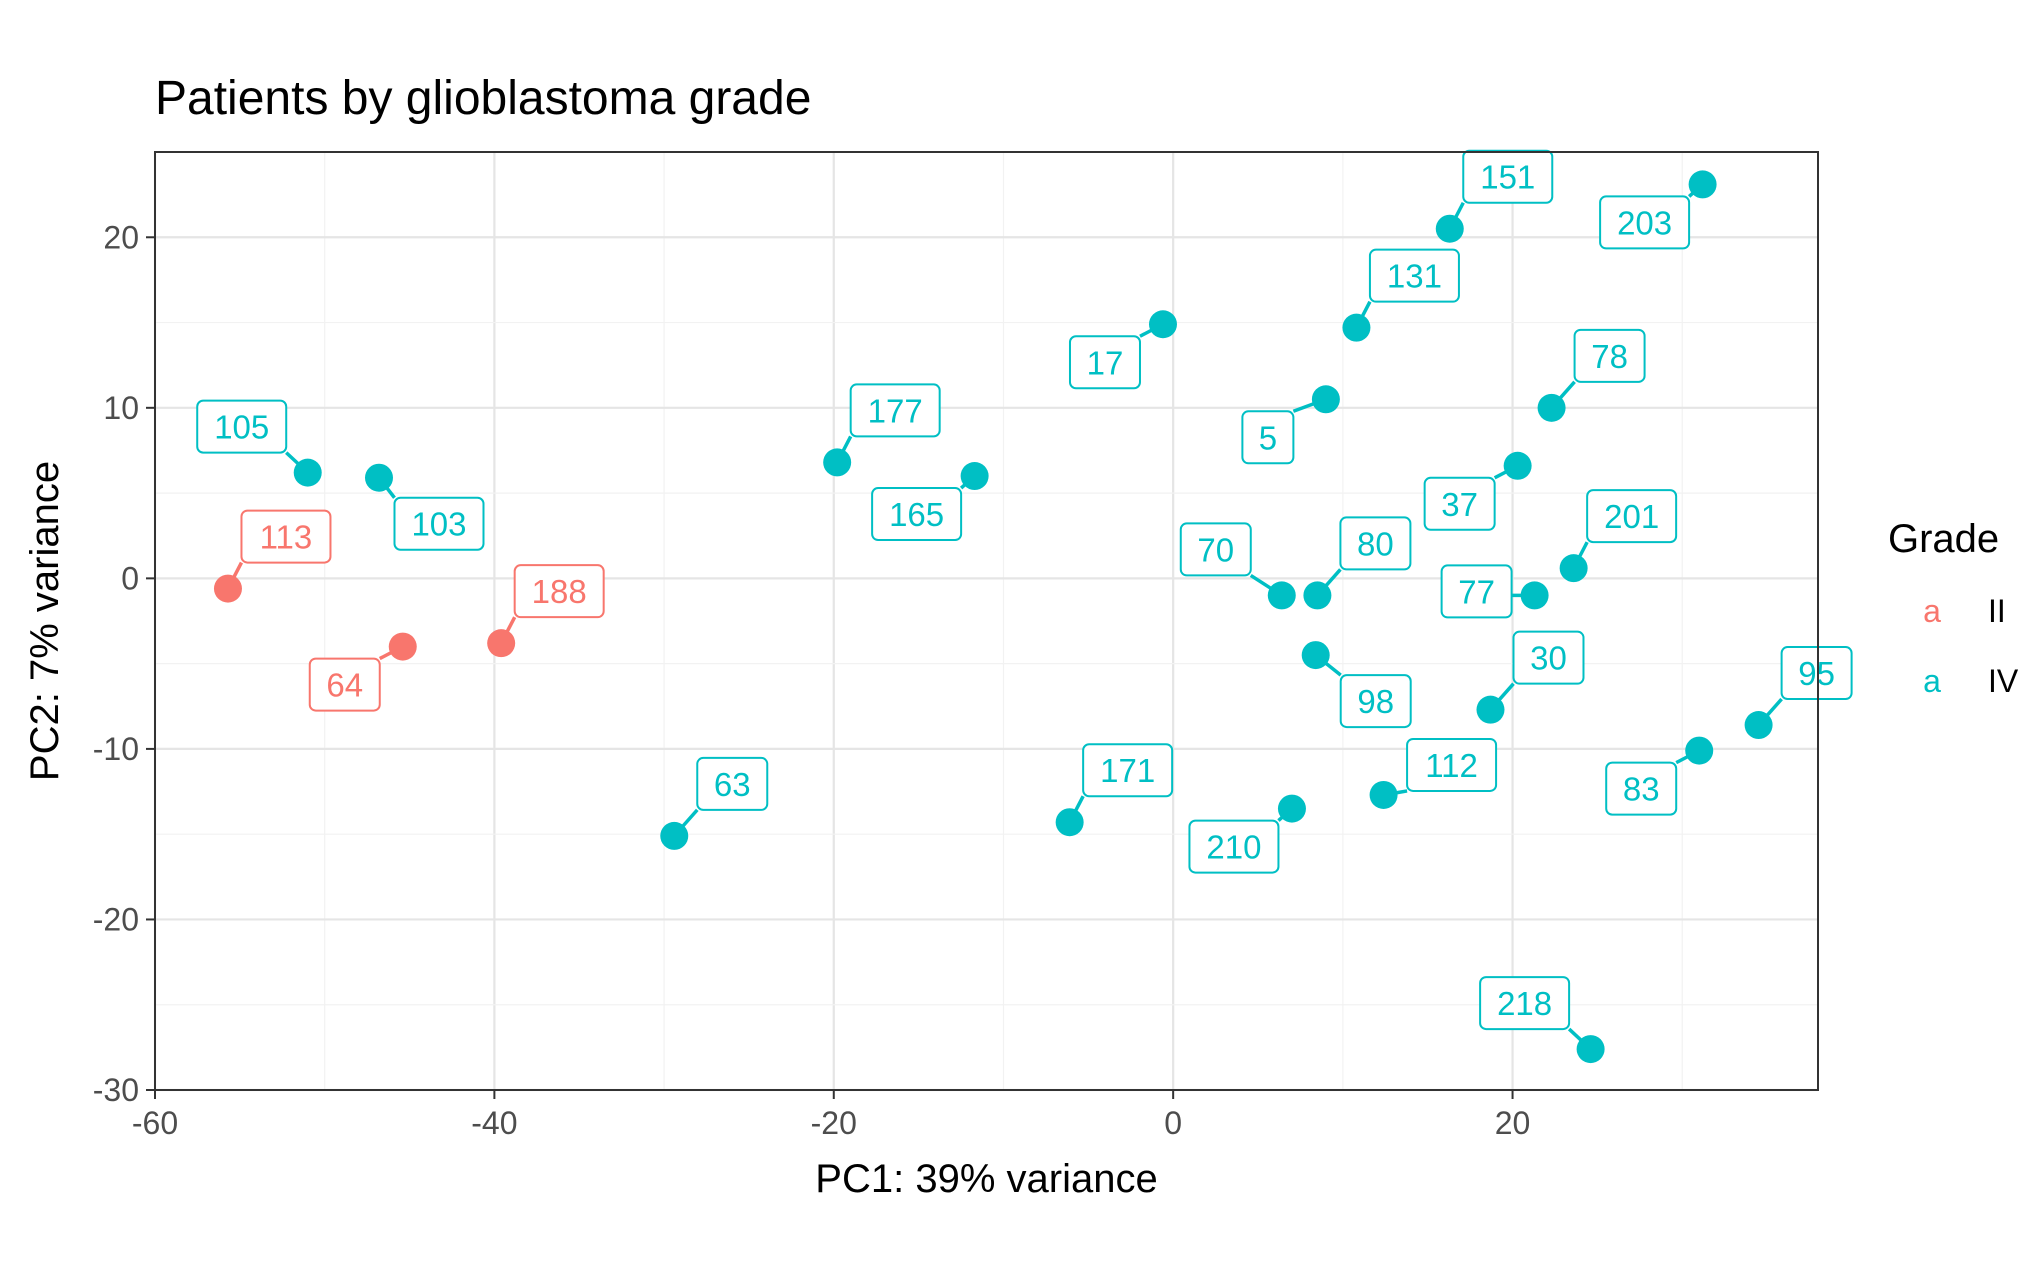  Describe the element at coordinates (121, 408) in the screenshot. I see `y-tick-label: 10` at that location.